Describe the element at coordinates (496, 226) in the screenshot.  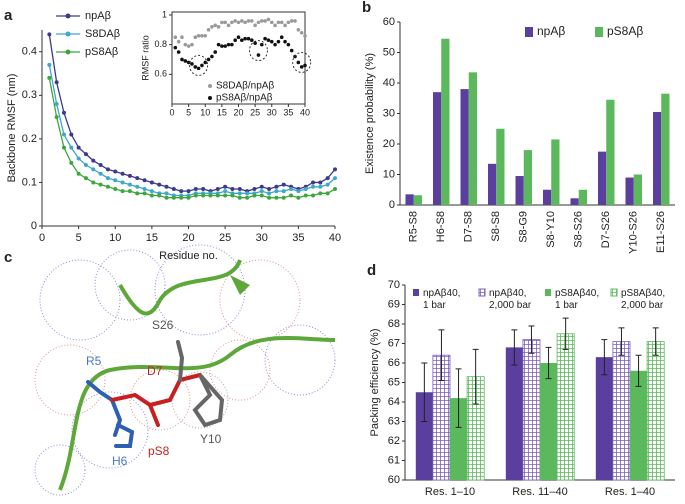
I see `x-tick-label: S8-S8` at that location.